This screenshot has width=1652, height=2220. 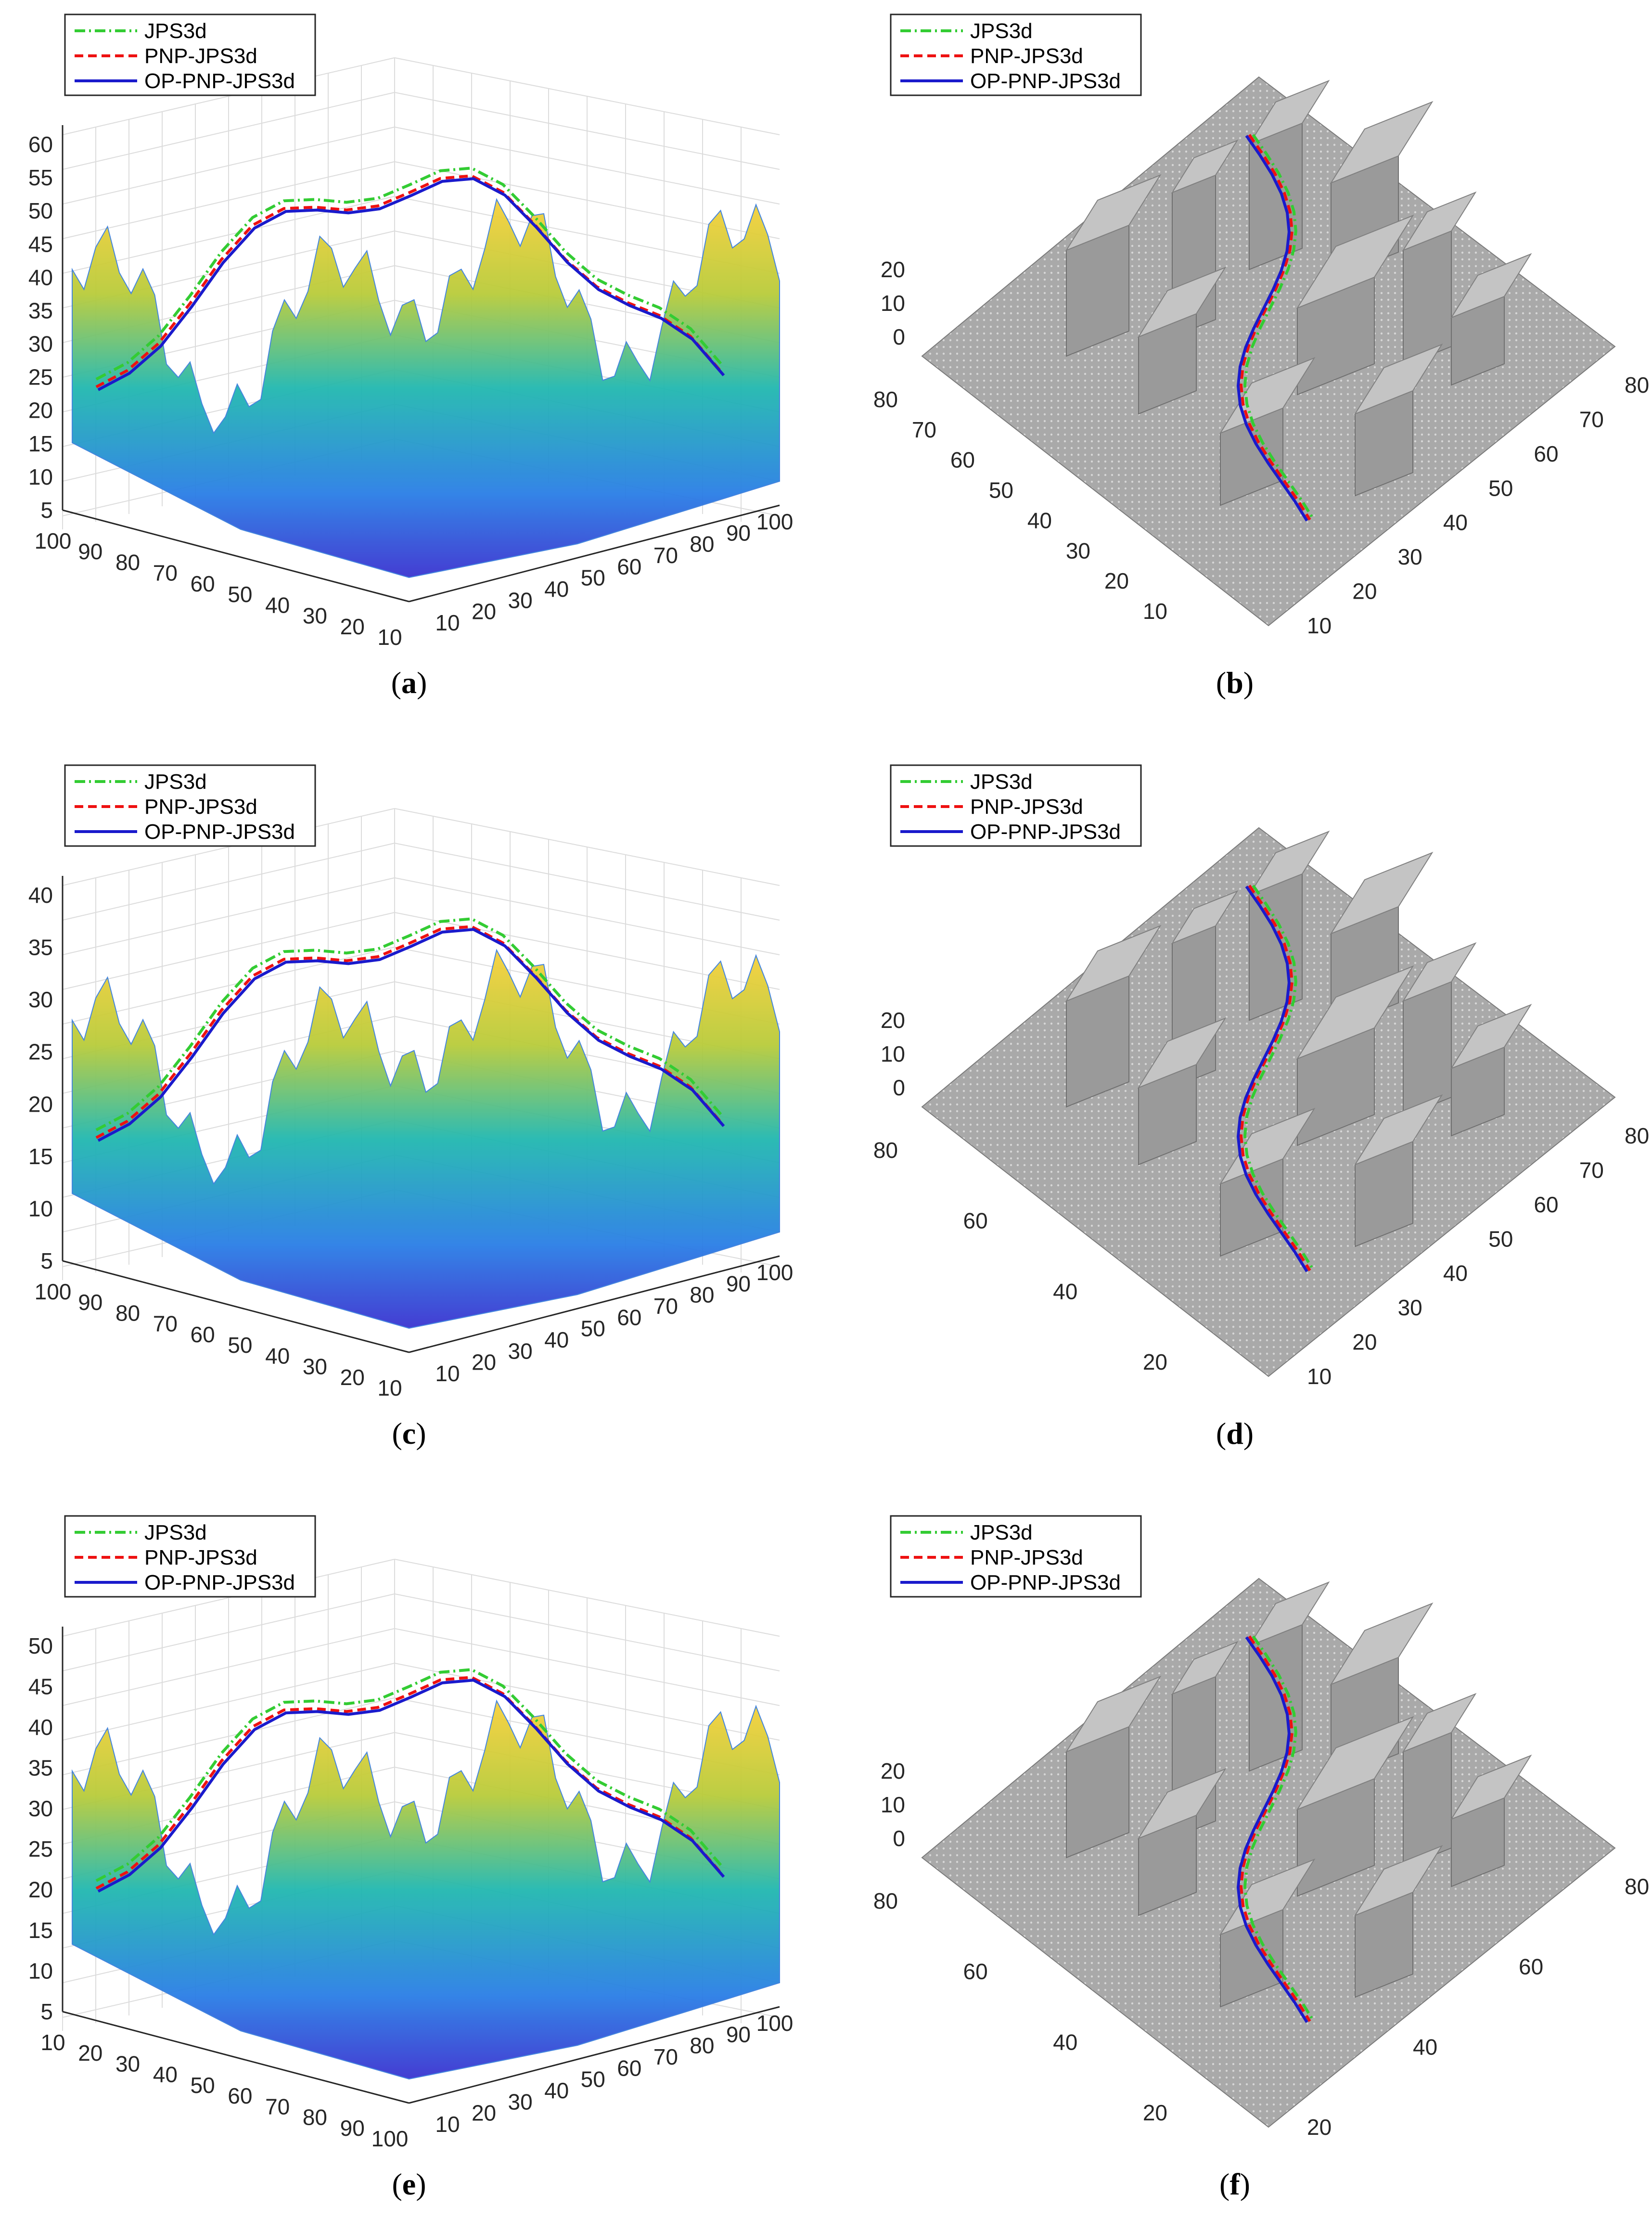 I want to click on z-tick-label: 45, so click(x=41, y=244).